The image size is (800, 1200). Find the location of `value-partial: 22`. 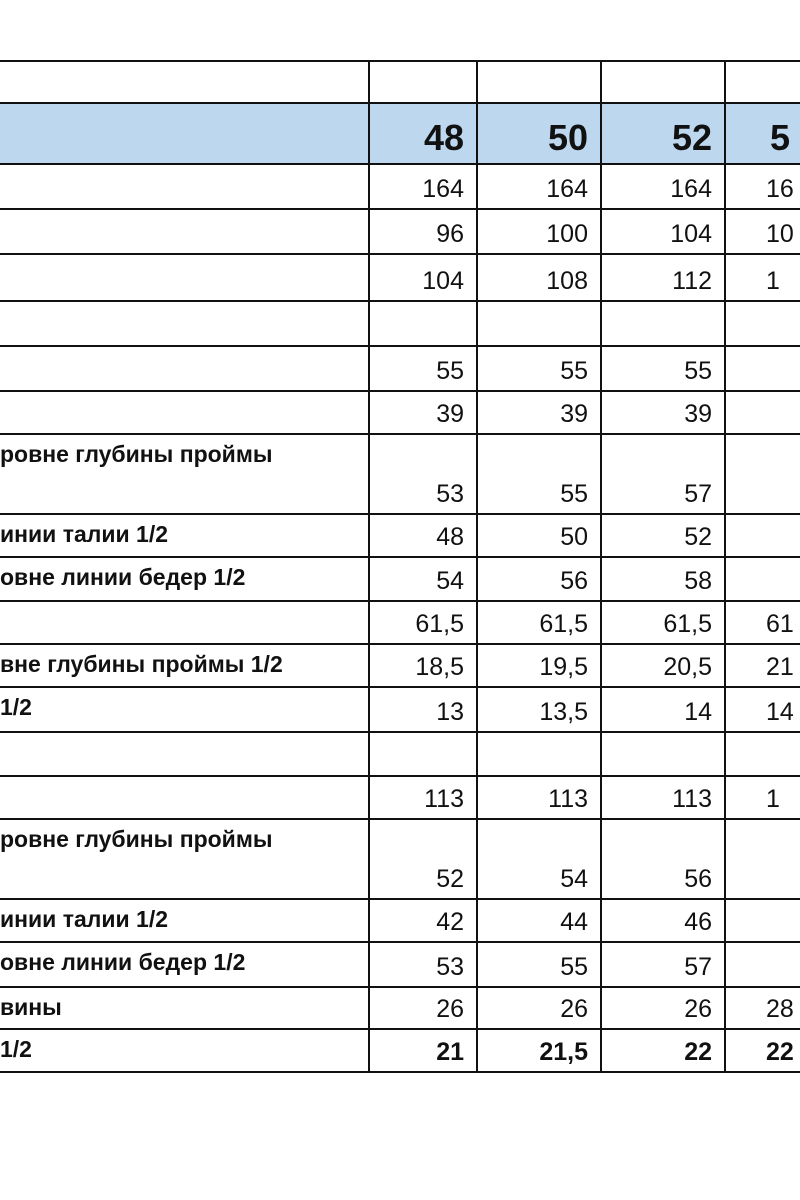

value-partial: 22 is located at coordinates (780, 1052).